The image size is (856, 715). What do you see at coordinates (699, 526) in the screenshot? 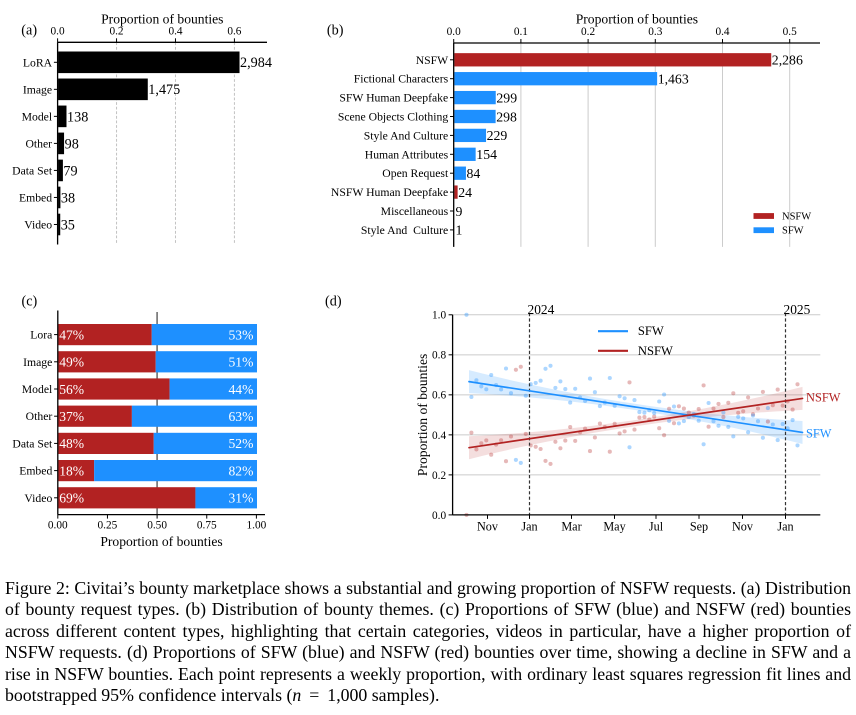
I see `svg-text: Sep` at bounding box center [699, 526].